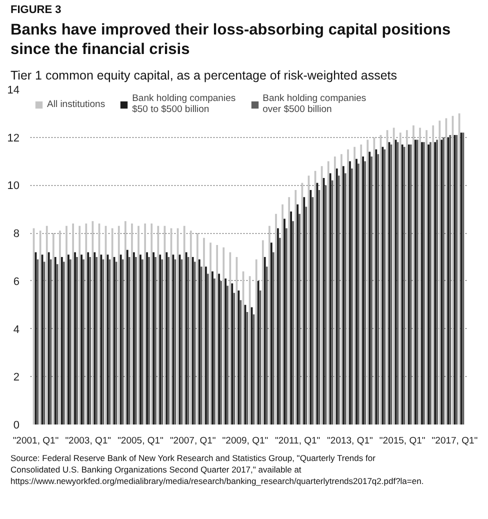 This screenshot has height=519, width=488. What do you see at coordinates (16, 282) in the screenshot?
I see `y-tick-label: 6` at bounding box center [16, 282].